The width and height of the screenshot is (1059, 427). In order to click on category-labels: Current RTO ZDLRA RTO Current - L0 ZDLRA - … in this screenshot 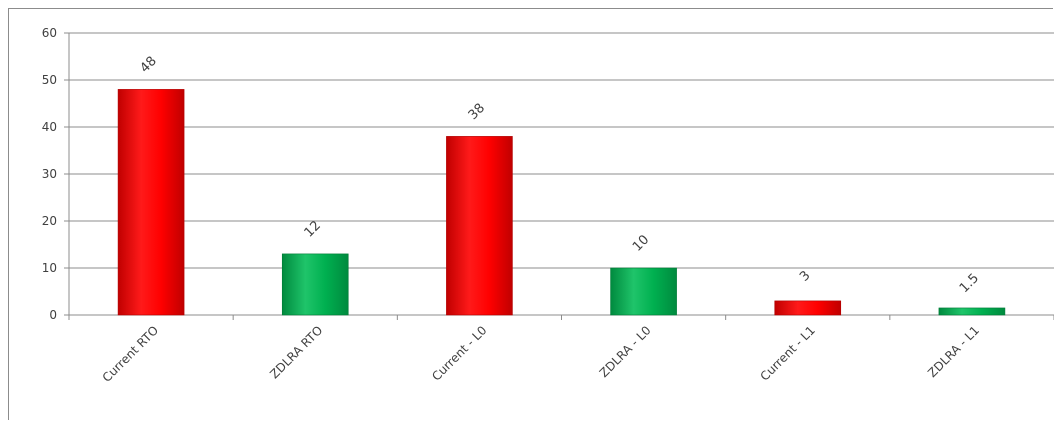, I will do `click(541, 354)`.